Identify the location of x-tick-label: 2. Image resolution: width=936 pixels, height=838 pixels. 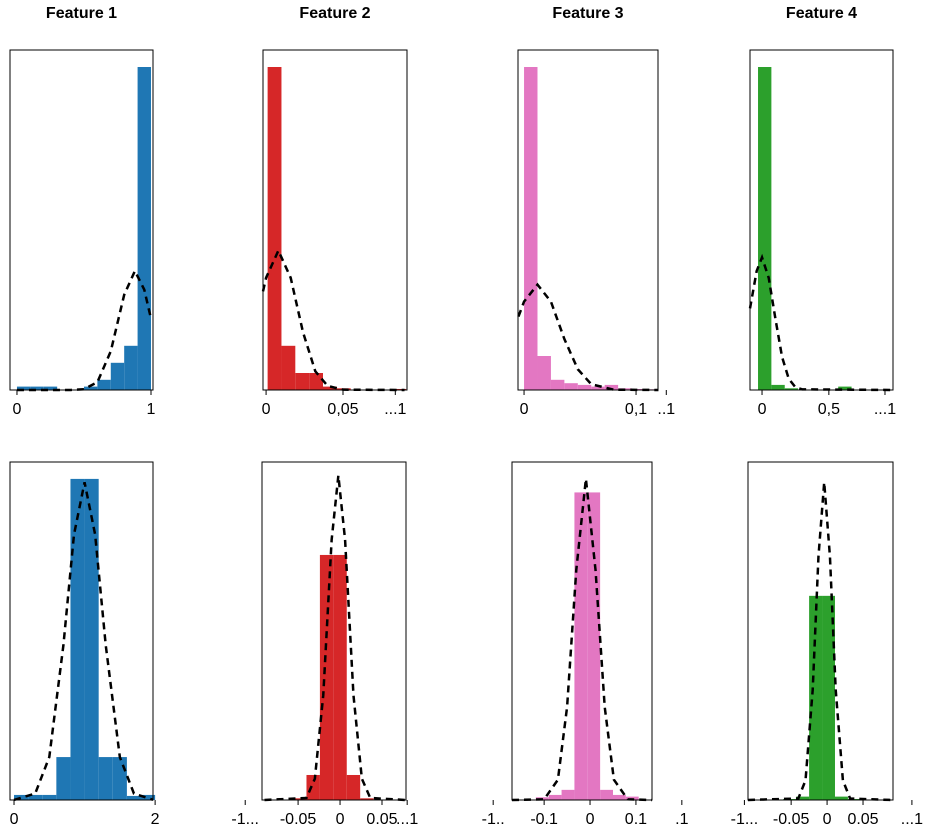
(155, 819).